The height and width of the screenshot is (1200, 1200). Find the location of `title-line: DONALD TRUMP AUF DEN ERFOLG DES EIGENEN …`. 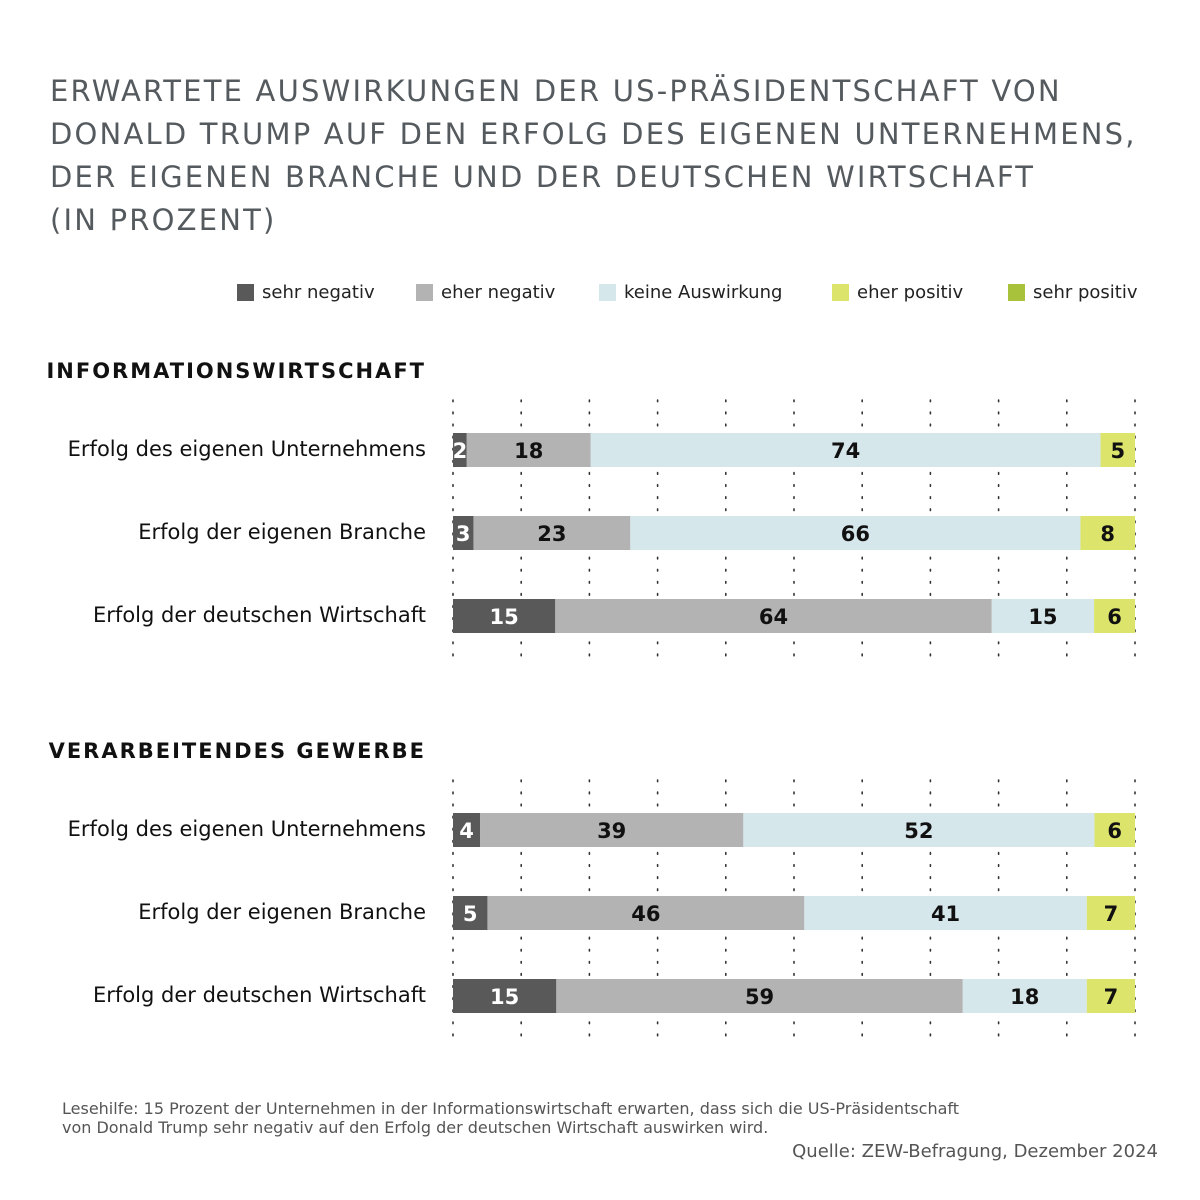

title-line: DONALD TRUMP AUF DEN ERFOLG DES EIGENEN … is located at coordinates (593, 134).